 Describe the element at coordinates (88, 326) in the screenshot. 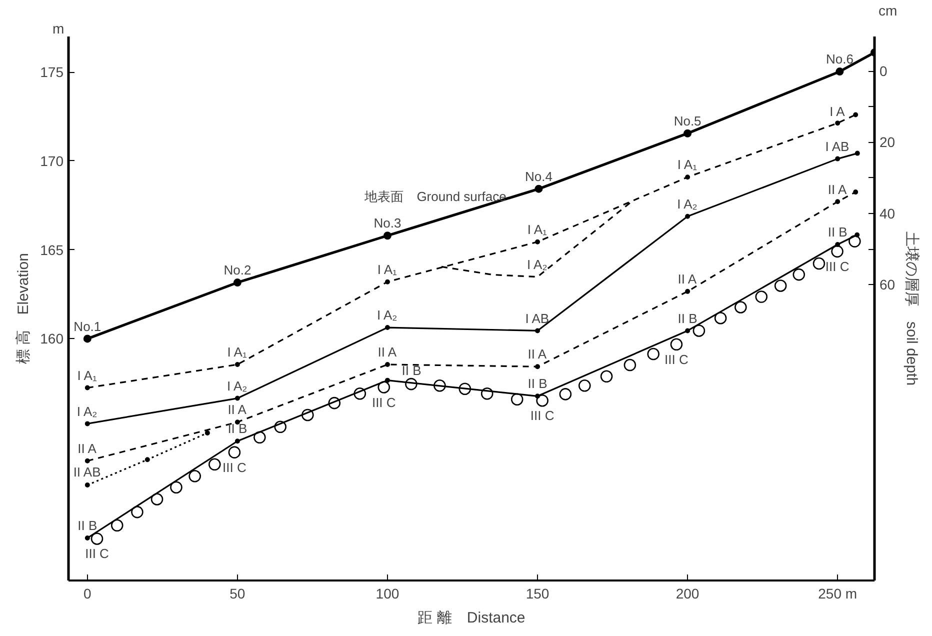

I see `annotation: No.1` at that location.